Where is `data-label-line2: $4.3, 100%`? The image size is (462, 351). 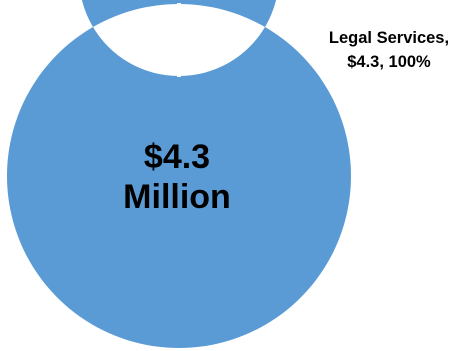
data-label-line2: $4.3, 100% is located at coordinates (389, 62).